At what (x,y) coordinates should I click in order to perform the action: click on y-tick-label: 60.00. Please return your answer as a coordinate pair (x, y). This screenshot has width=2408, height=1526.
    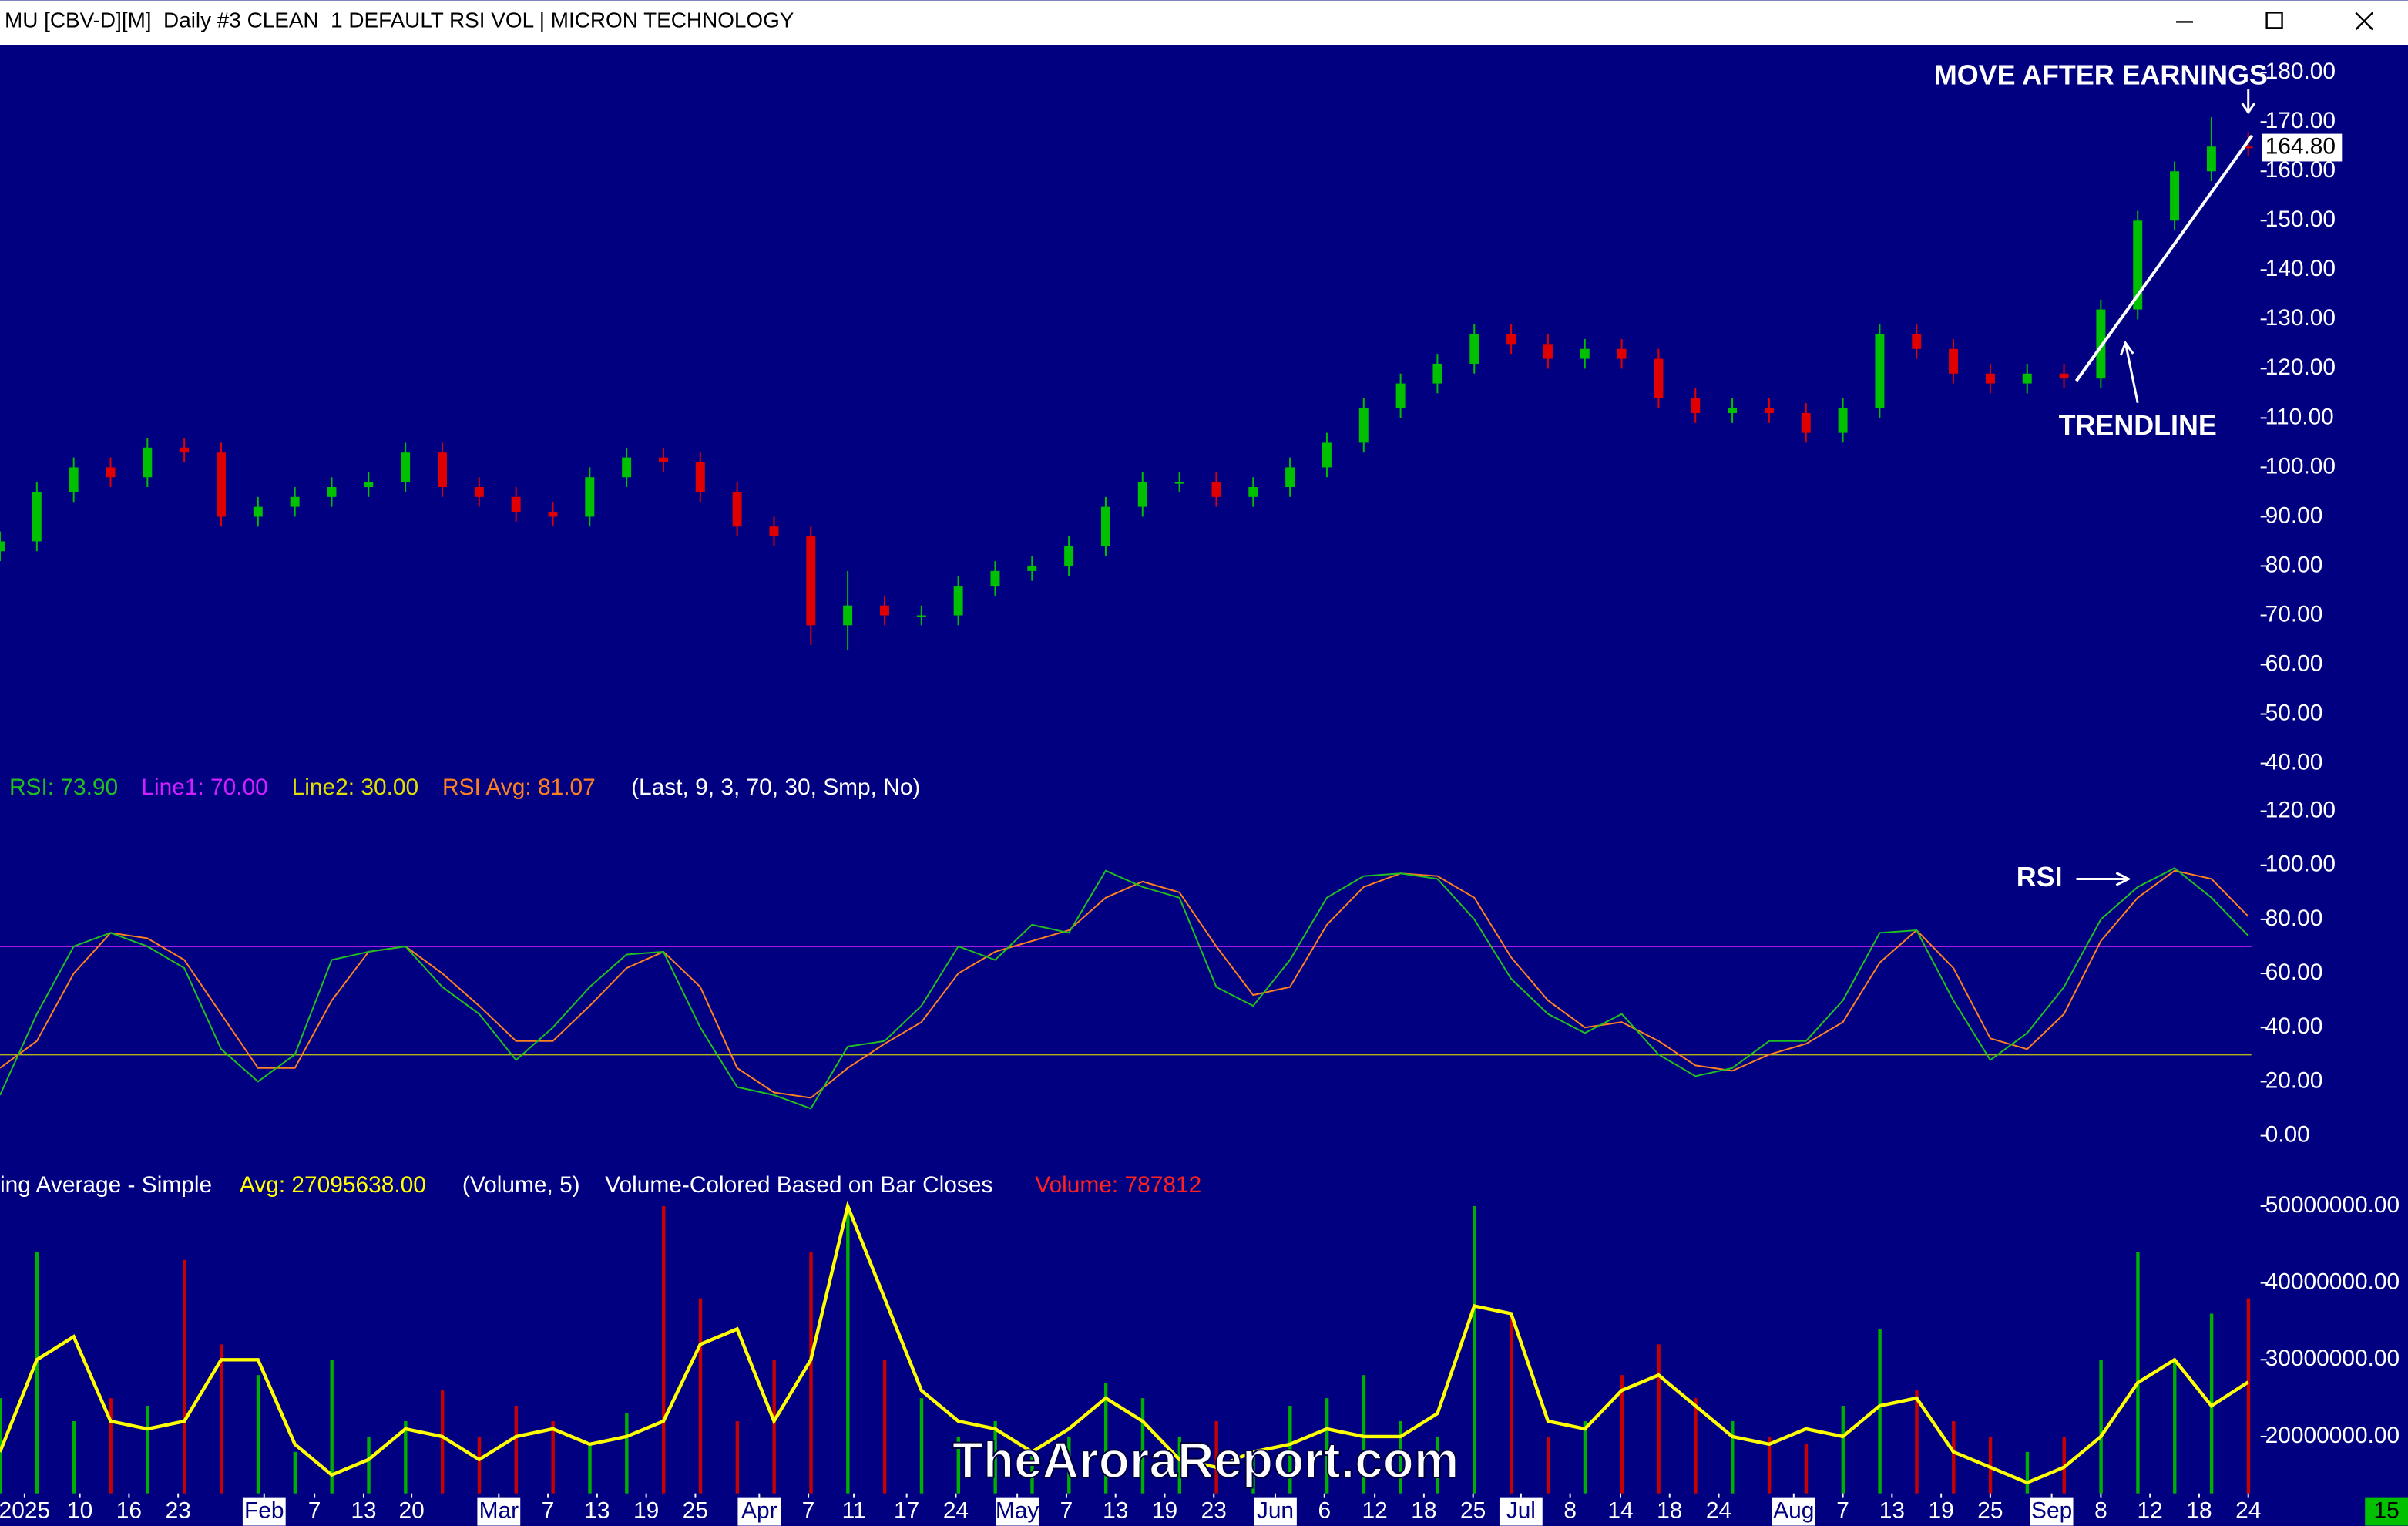
    Looking at the image, I should click on (2294, 972).